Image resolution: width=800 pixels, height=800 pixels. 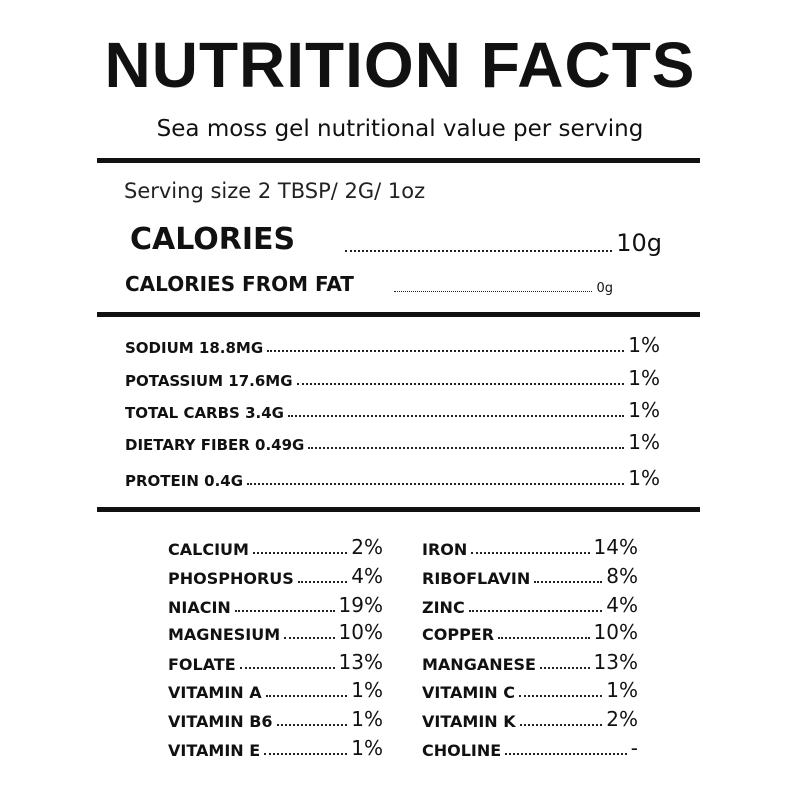 What do you see at coordinates (530, 690) in the screenshot?
I see `row: VITAMIN C 1%` at bounding box center [530, 690].